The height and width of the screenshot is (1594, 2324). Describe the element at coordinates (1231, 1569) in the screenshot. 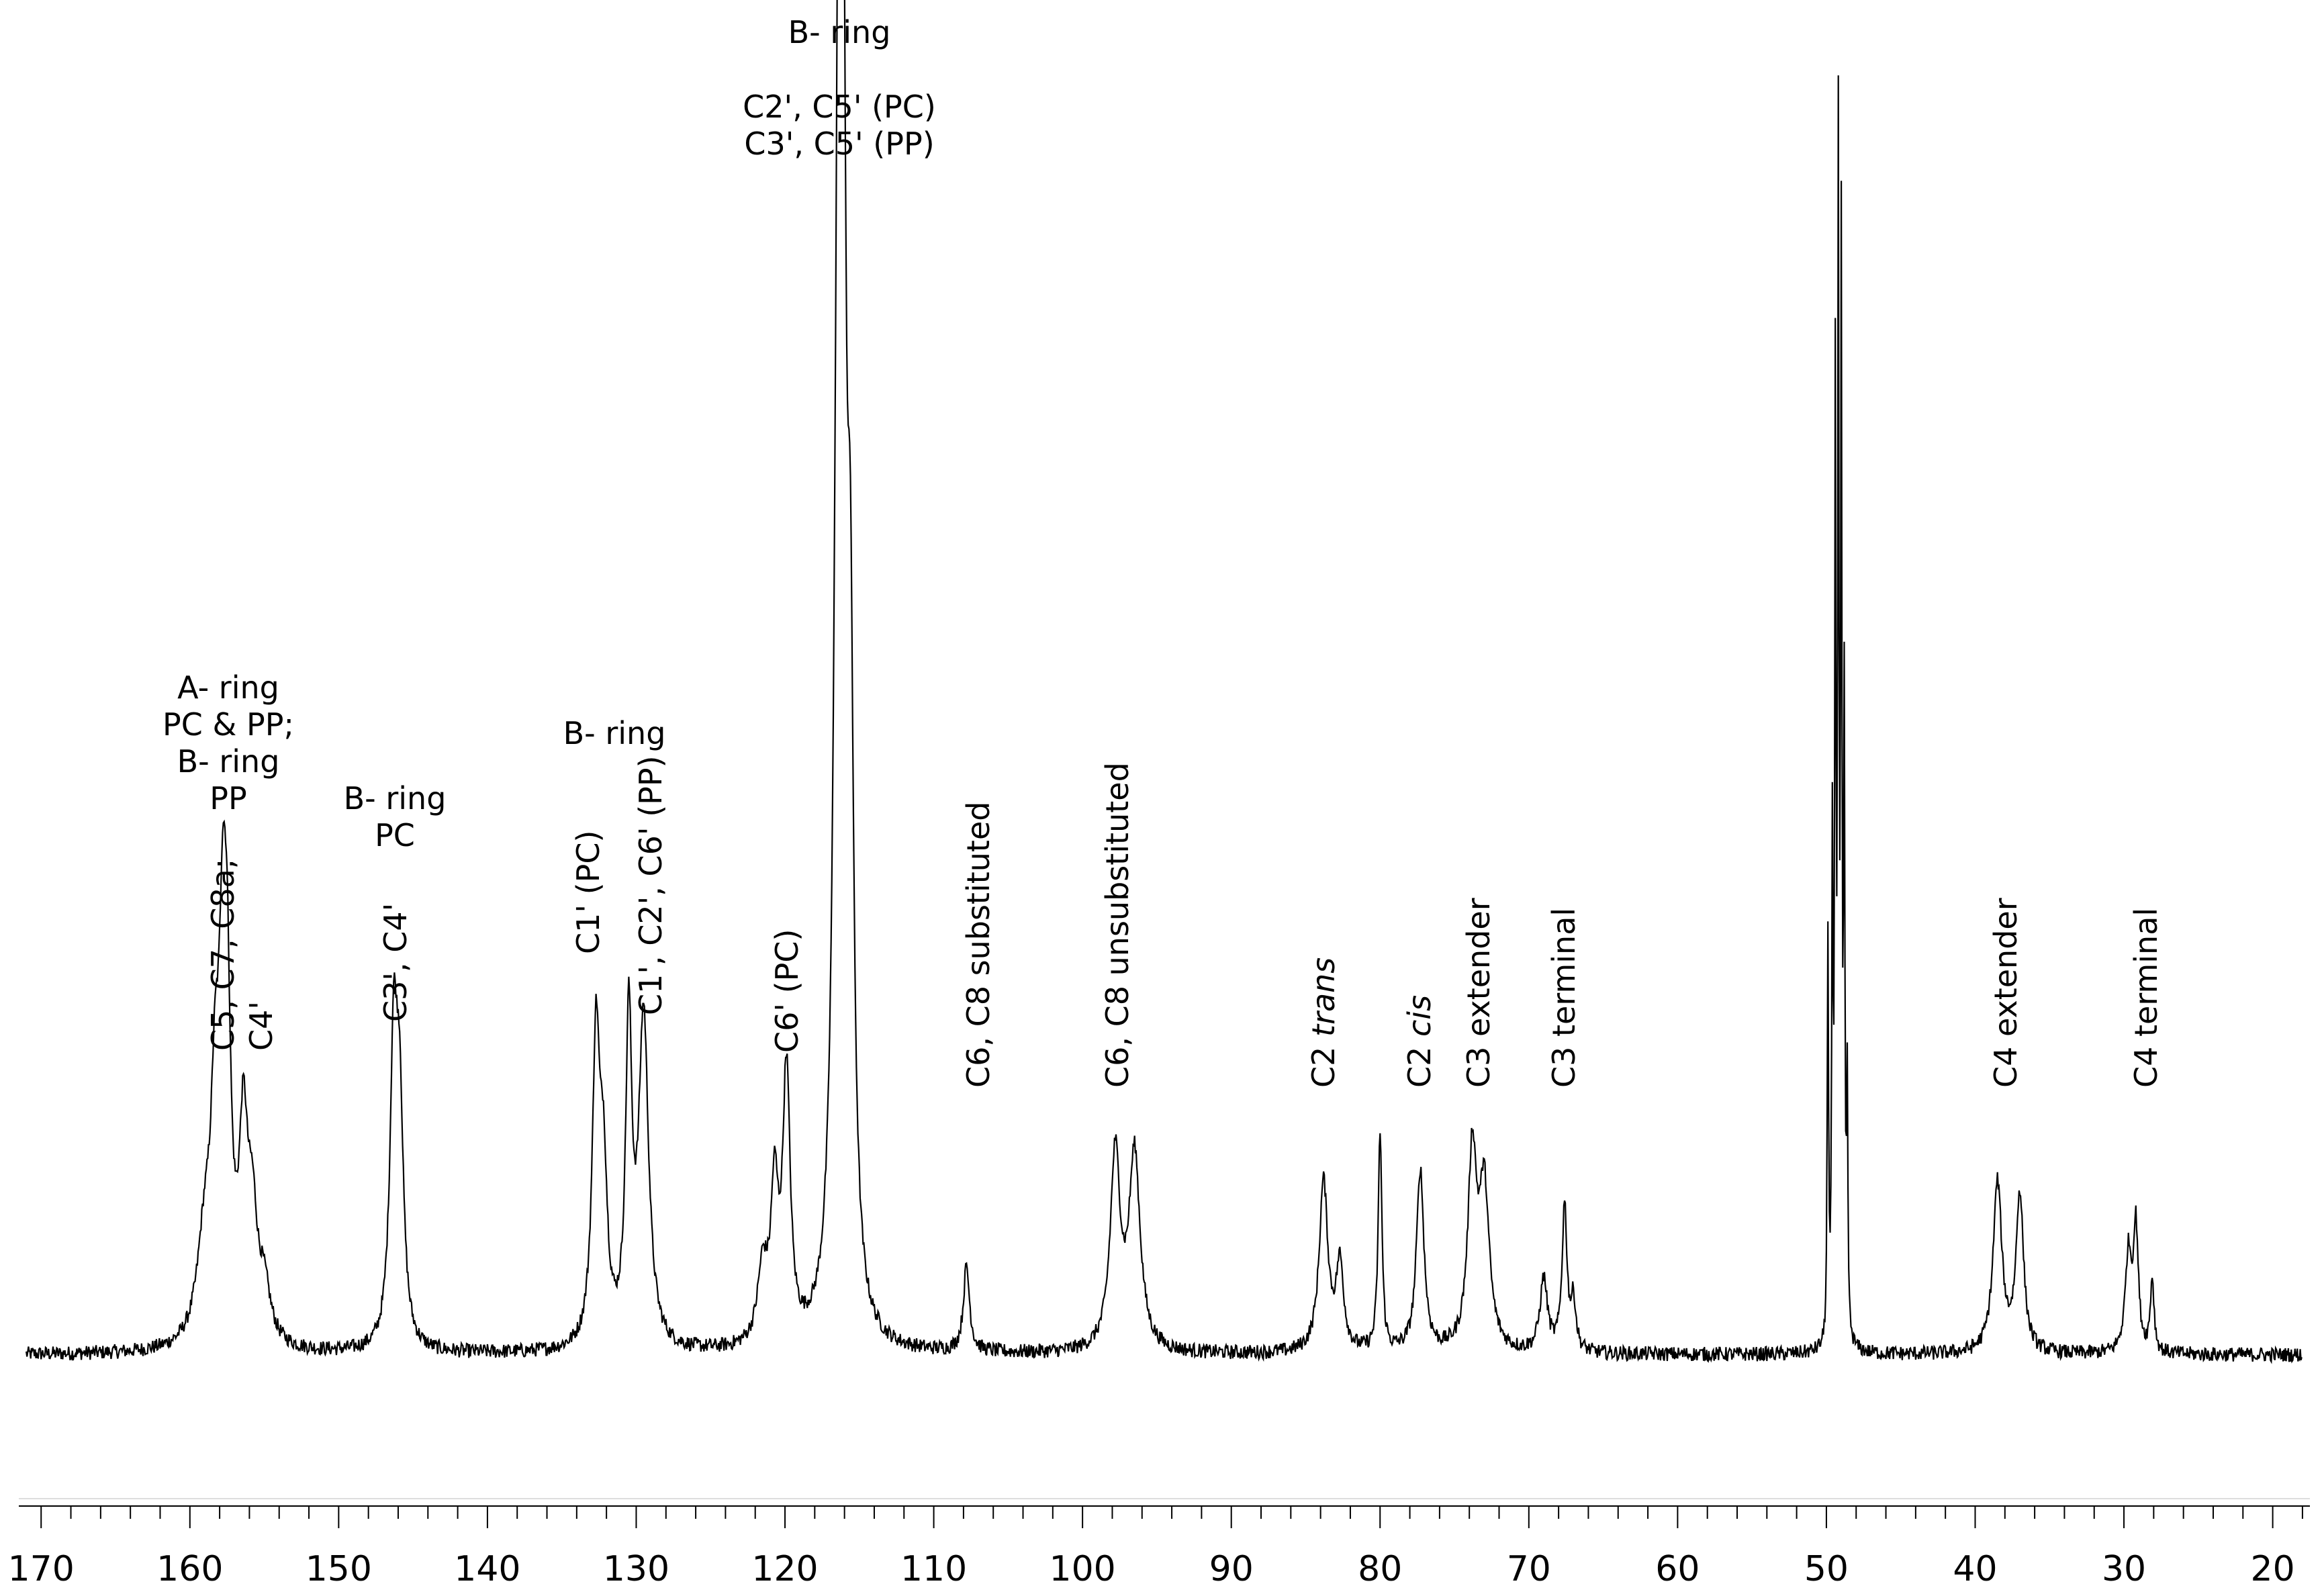

I see `x-tick-label: 90` at that location.